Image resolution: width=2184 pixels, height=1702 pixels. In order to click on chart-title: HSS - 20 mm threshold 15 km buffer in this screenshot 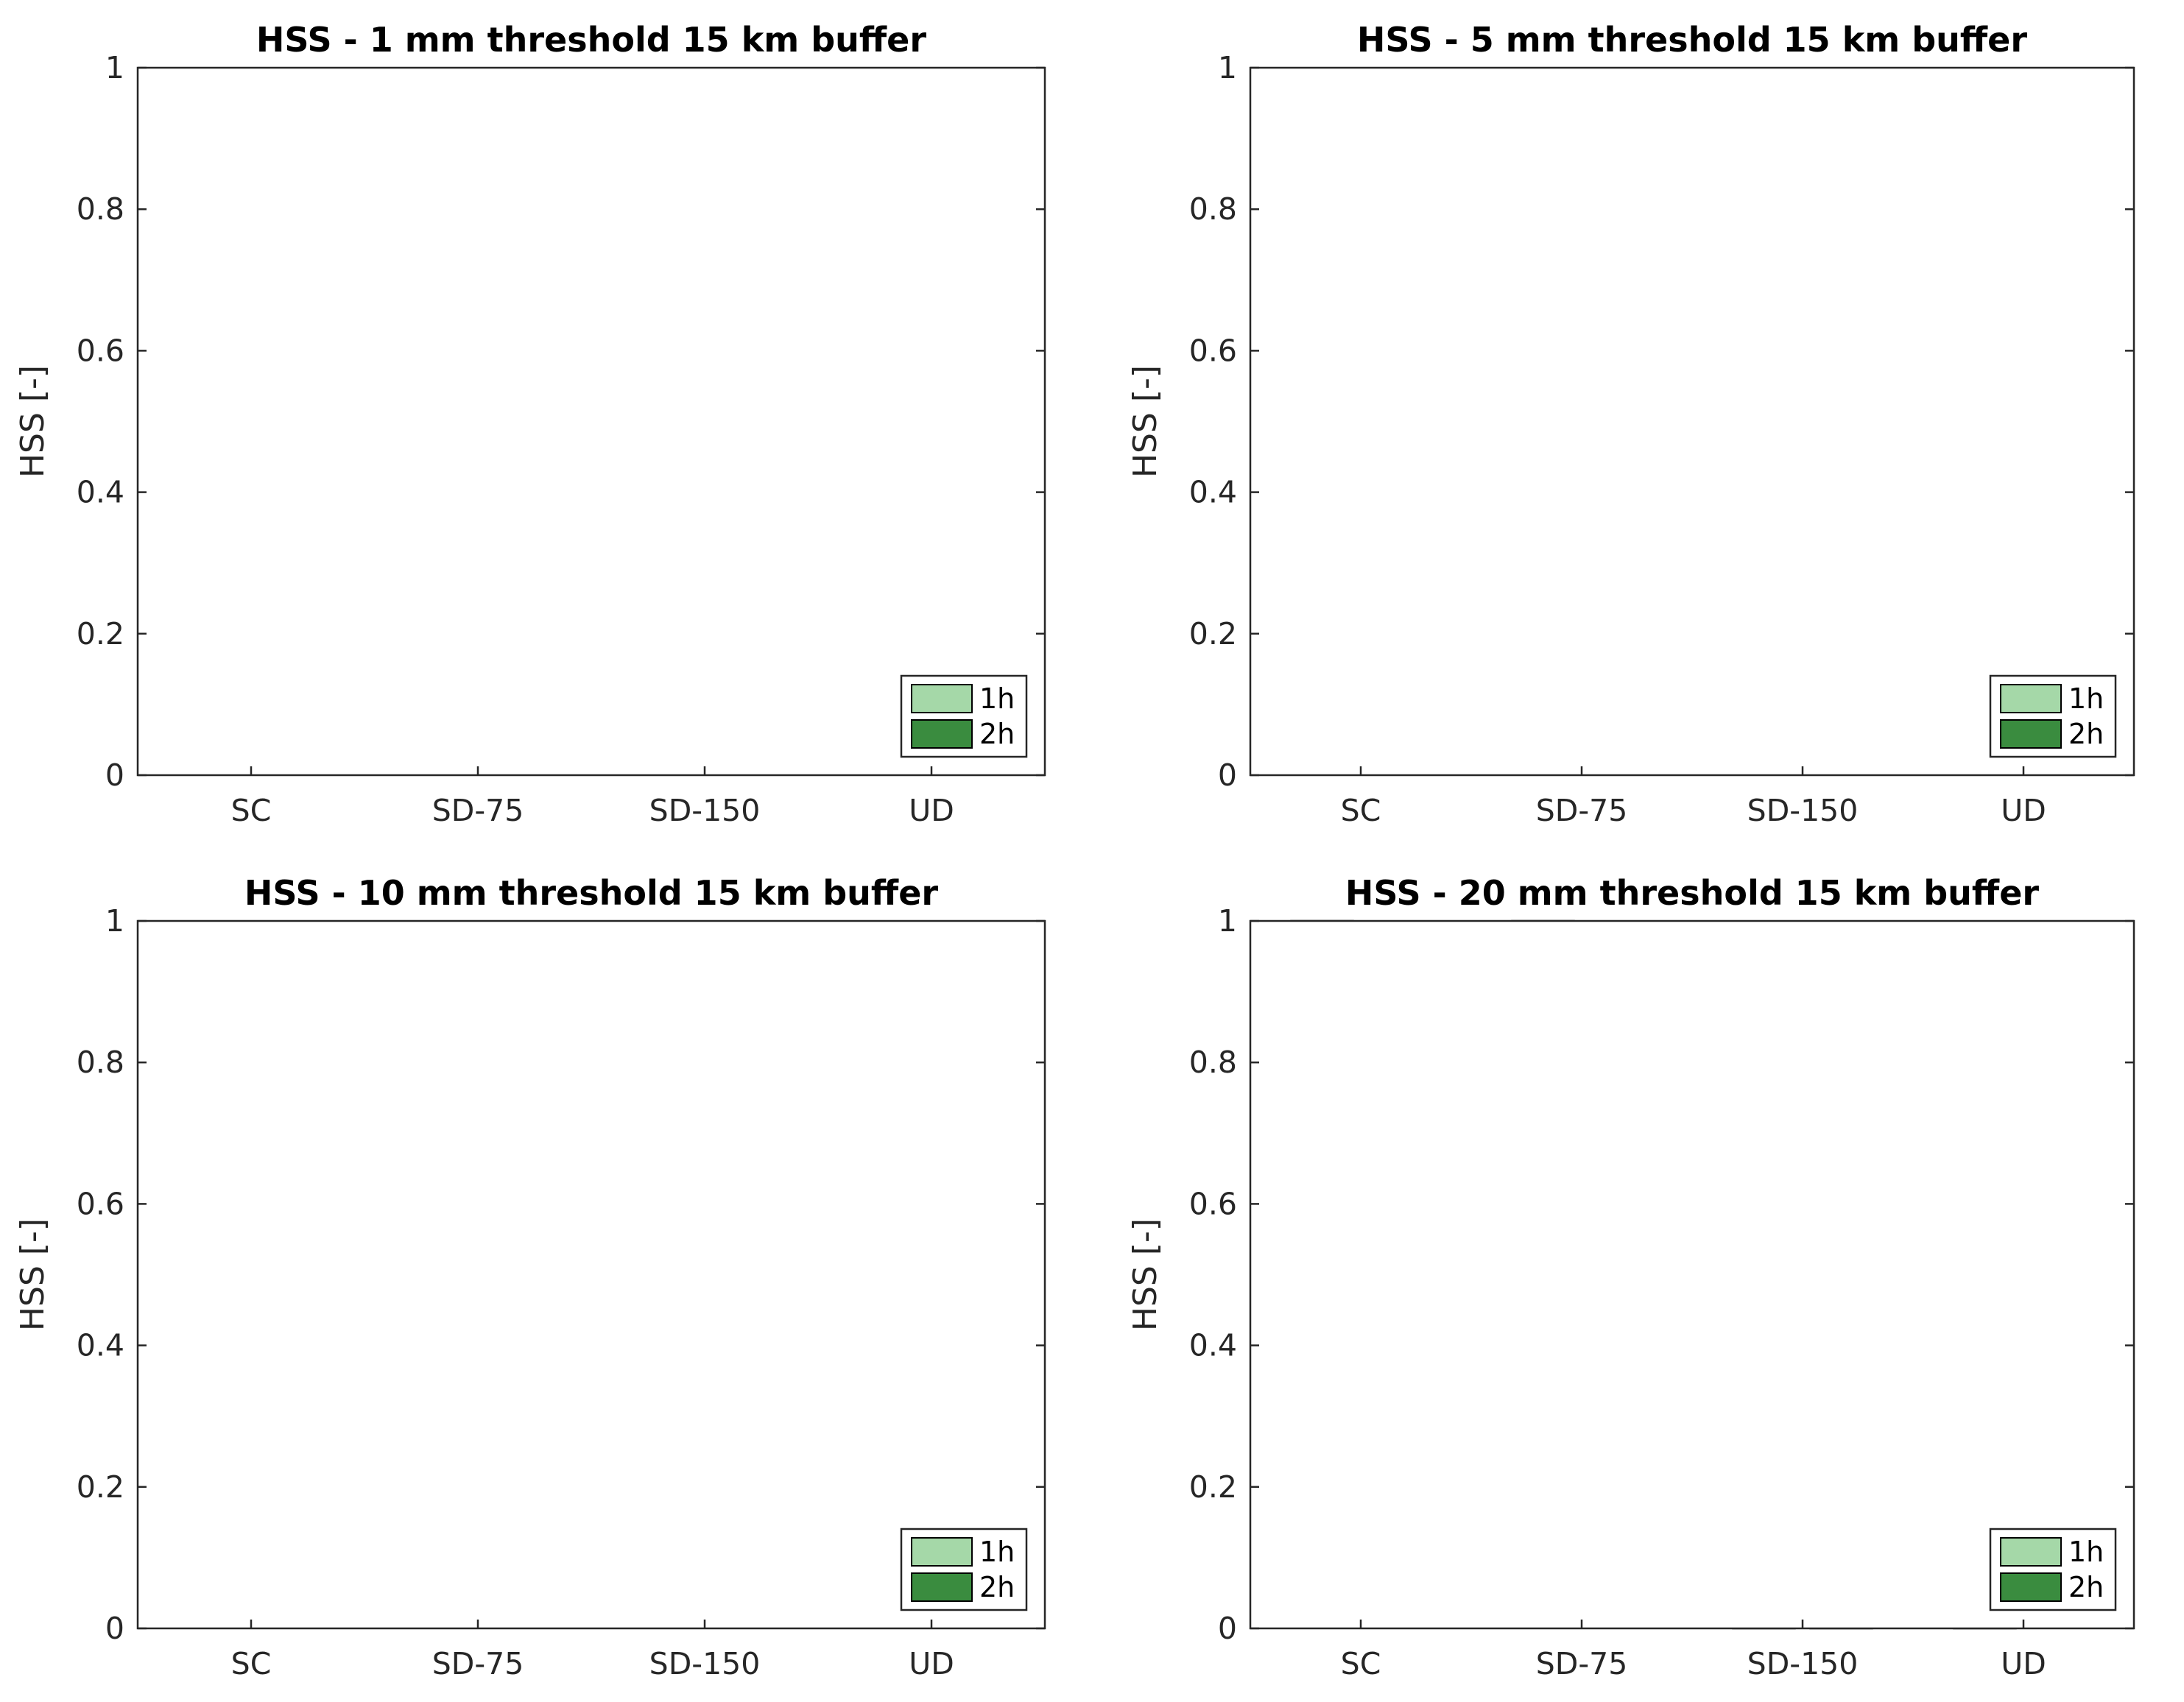, I will do `click(1692, 893)`.